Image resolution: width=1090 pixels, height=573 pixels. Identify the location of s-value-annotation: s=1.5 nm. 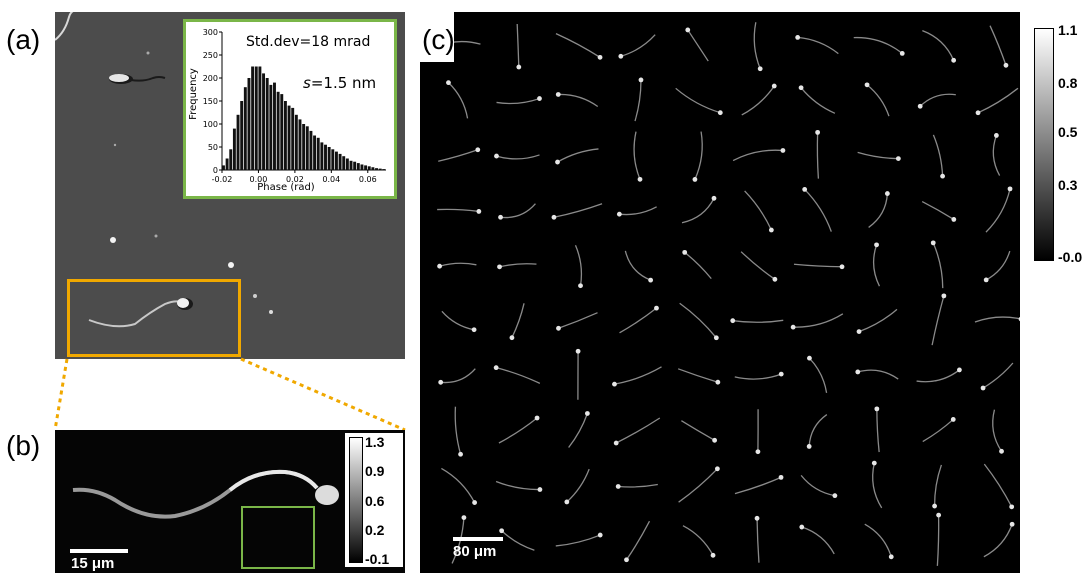
(339, 83).